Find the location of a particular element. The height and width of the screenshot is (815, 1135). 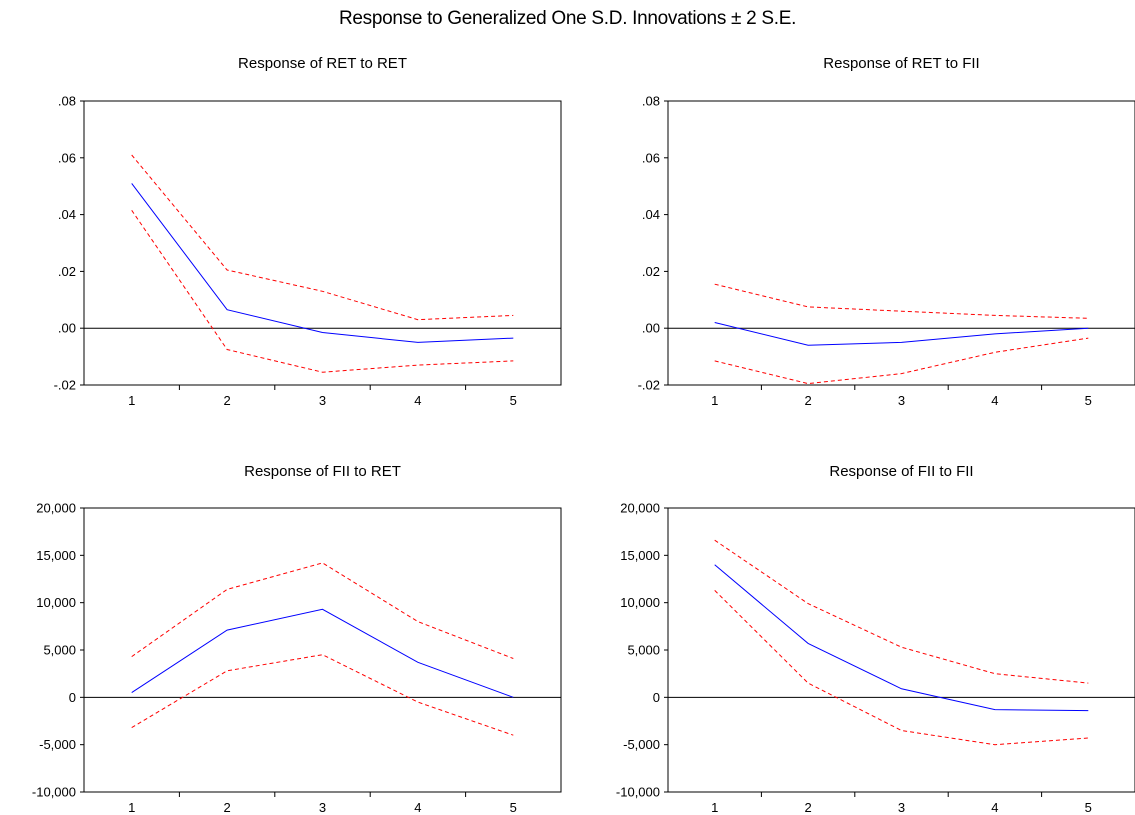

panel-1-lower-line is located at coordinates (322, 291).